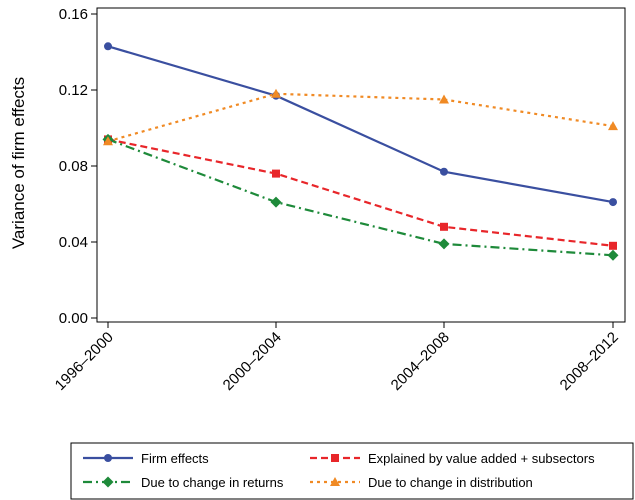 Image resolution: width=635 pixels, height=500 pixels. What do you see at coordinates (175, 458) in the screenshot?
I see `legend-label: Firm effects` at bounding box center [175, 458].